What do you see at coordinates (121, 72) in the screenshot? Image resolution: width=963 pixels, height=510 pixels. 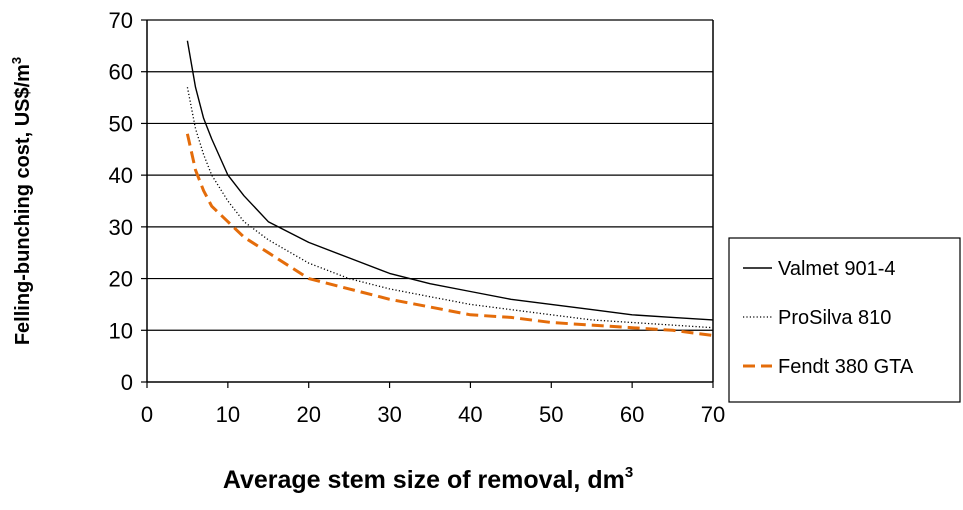 I see `y-tick-label: 60` at bounding box center [121, 72].